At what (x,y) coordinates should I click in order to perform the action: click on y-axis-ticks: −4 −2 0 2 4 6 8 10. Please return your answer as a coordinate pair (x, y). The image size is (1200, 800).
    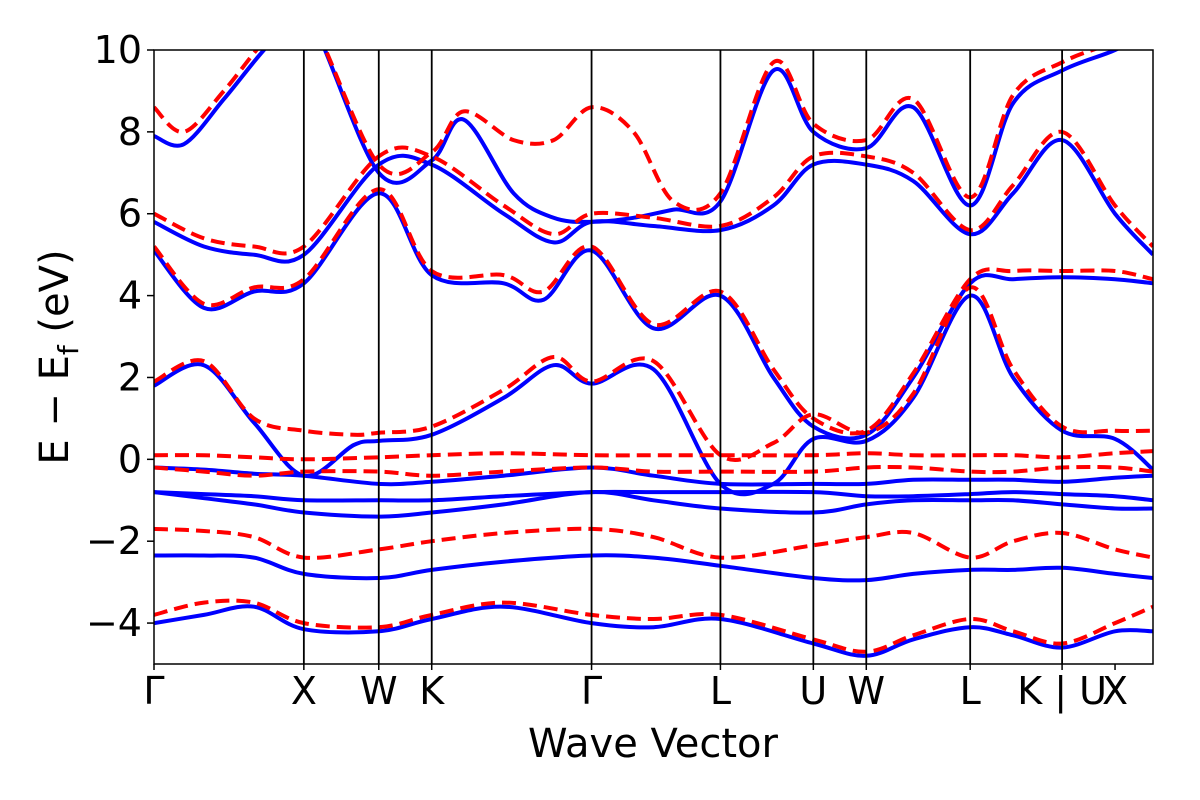
    Looking at the image, I should click on (120, 336).